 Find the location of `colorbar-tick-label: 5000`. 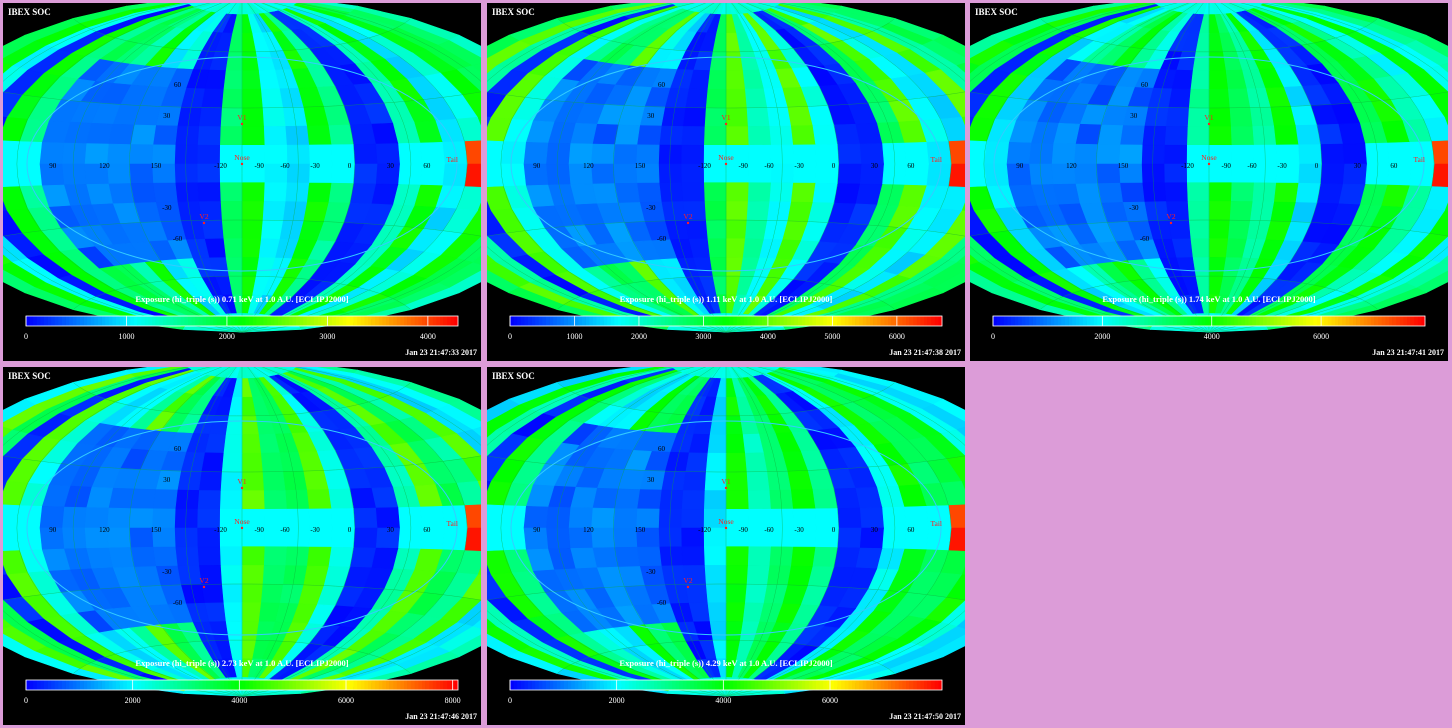

colorbar-tick-label: 5000 is located at coordinates (832, 336).